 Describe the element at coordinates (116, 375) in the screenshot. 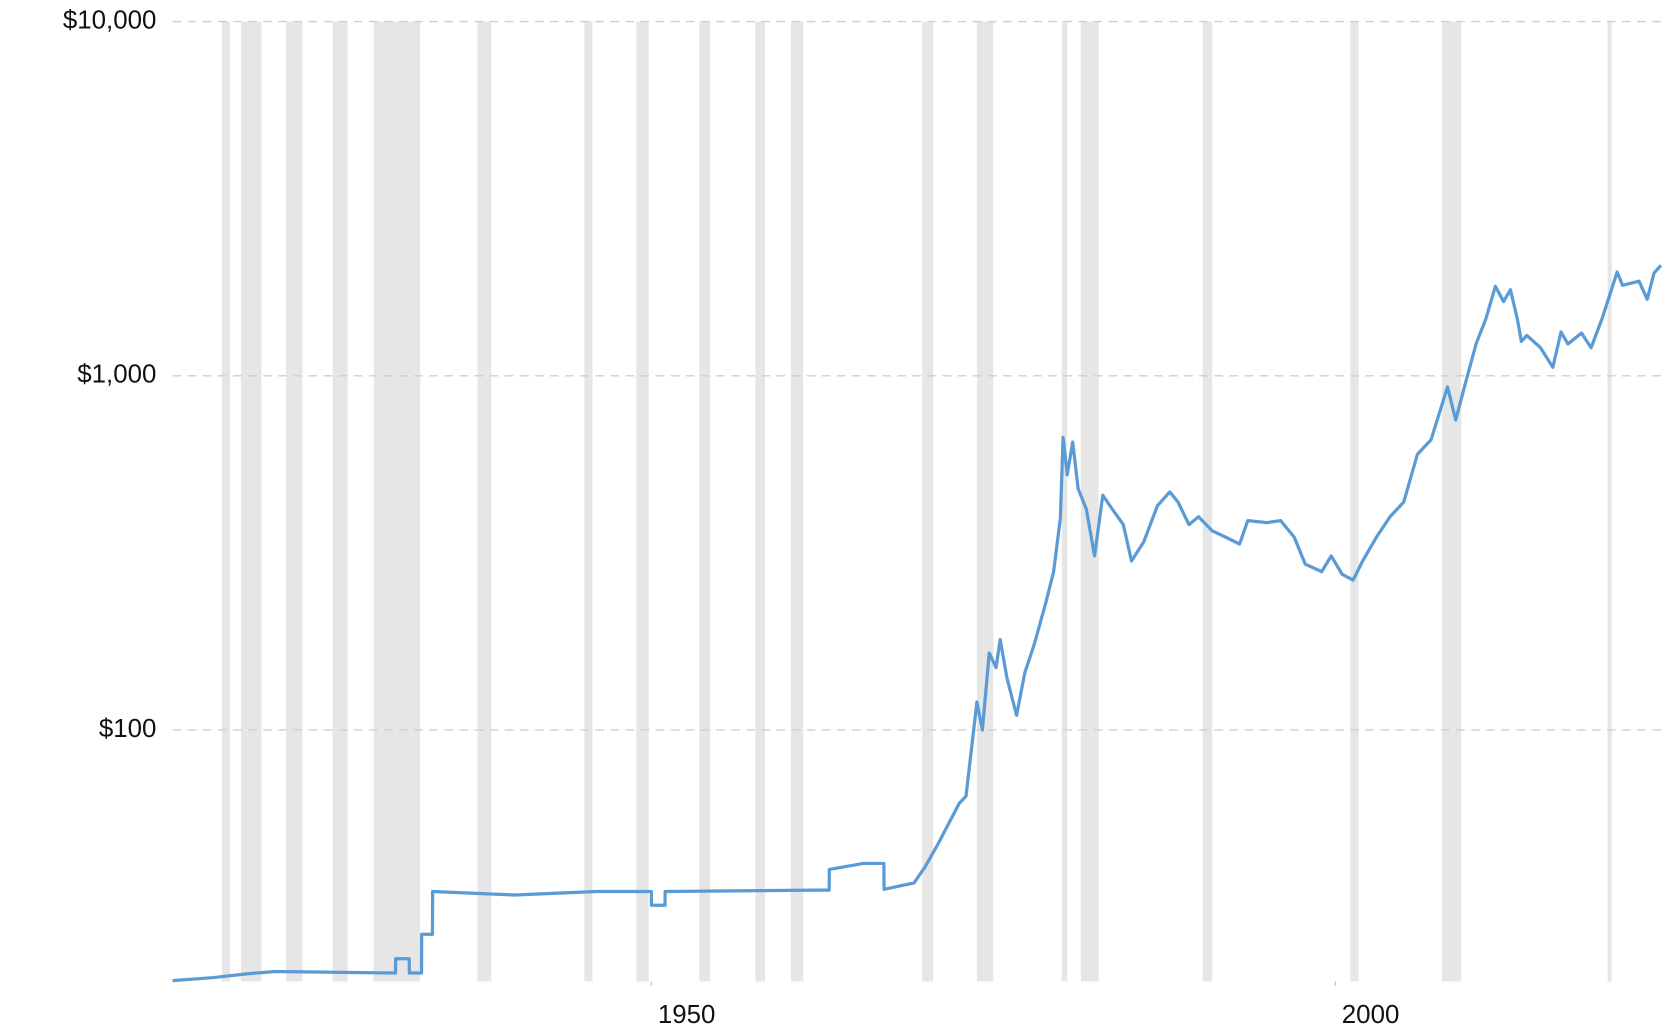

I see `y-tick-label: $1,000` at that location.